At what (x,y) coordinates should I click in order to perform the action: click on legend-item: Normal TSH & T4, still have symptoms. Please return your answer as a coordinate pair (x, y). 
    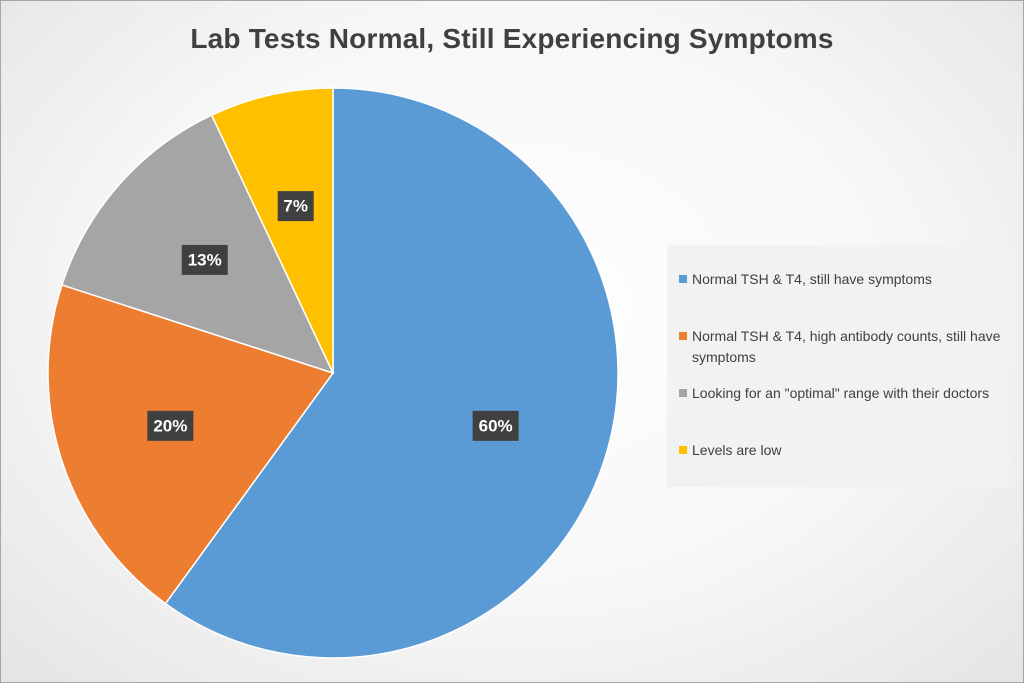
    Looking at the image, I should click on (841, 279).